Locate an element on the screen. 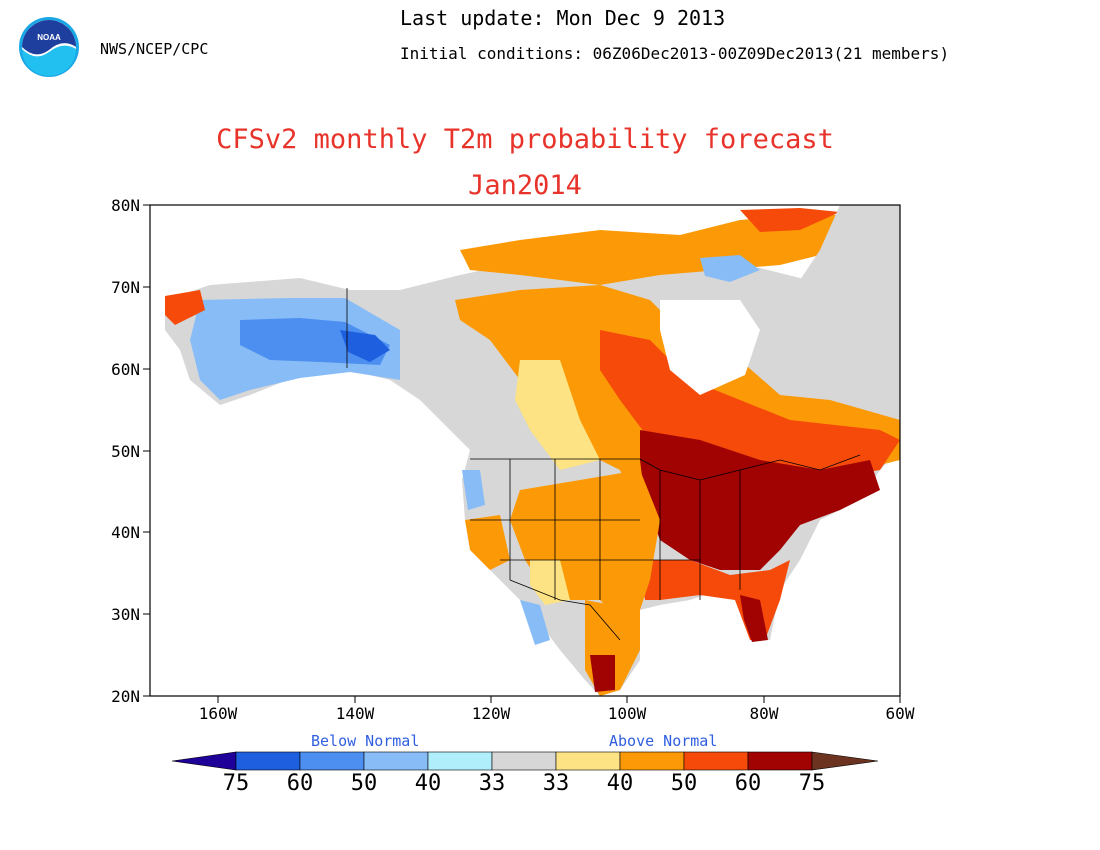 The height and width of the screenshot is (850, 1100). lon-label-140w: 140W is located at coordinates (355, 713).